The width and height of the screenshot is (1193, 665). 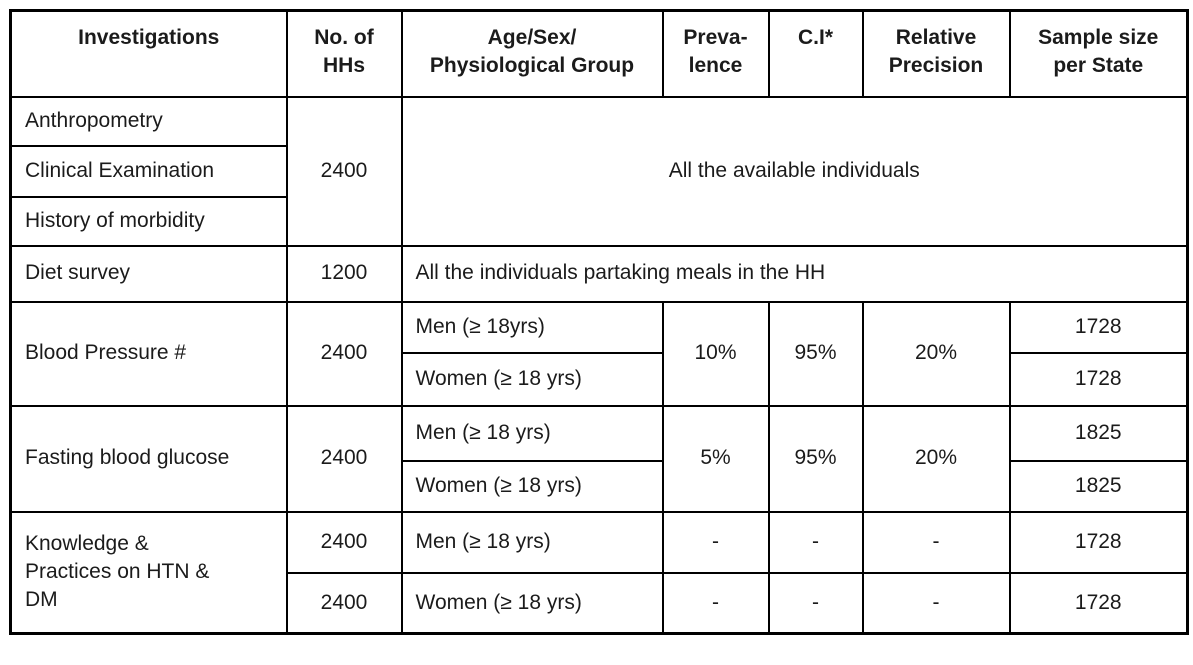 What do you see at coordinates (148, 121) in the screenshot?
I see `cell-investigation-anthropometry: Anthropometry` at bounding box center [148, 121].